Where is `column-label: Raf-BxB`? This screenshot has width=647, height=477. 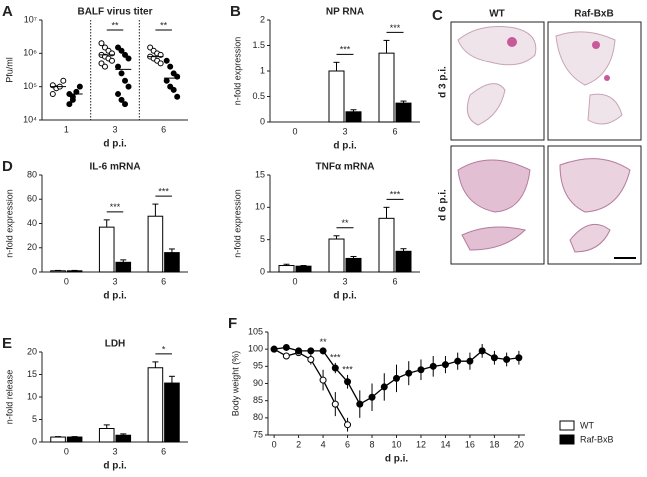
column-label: Raf-BxB is located at coordinates (593, 14).